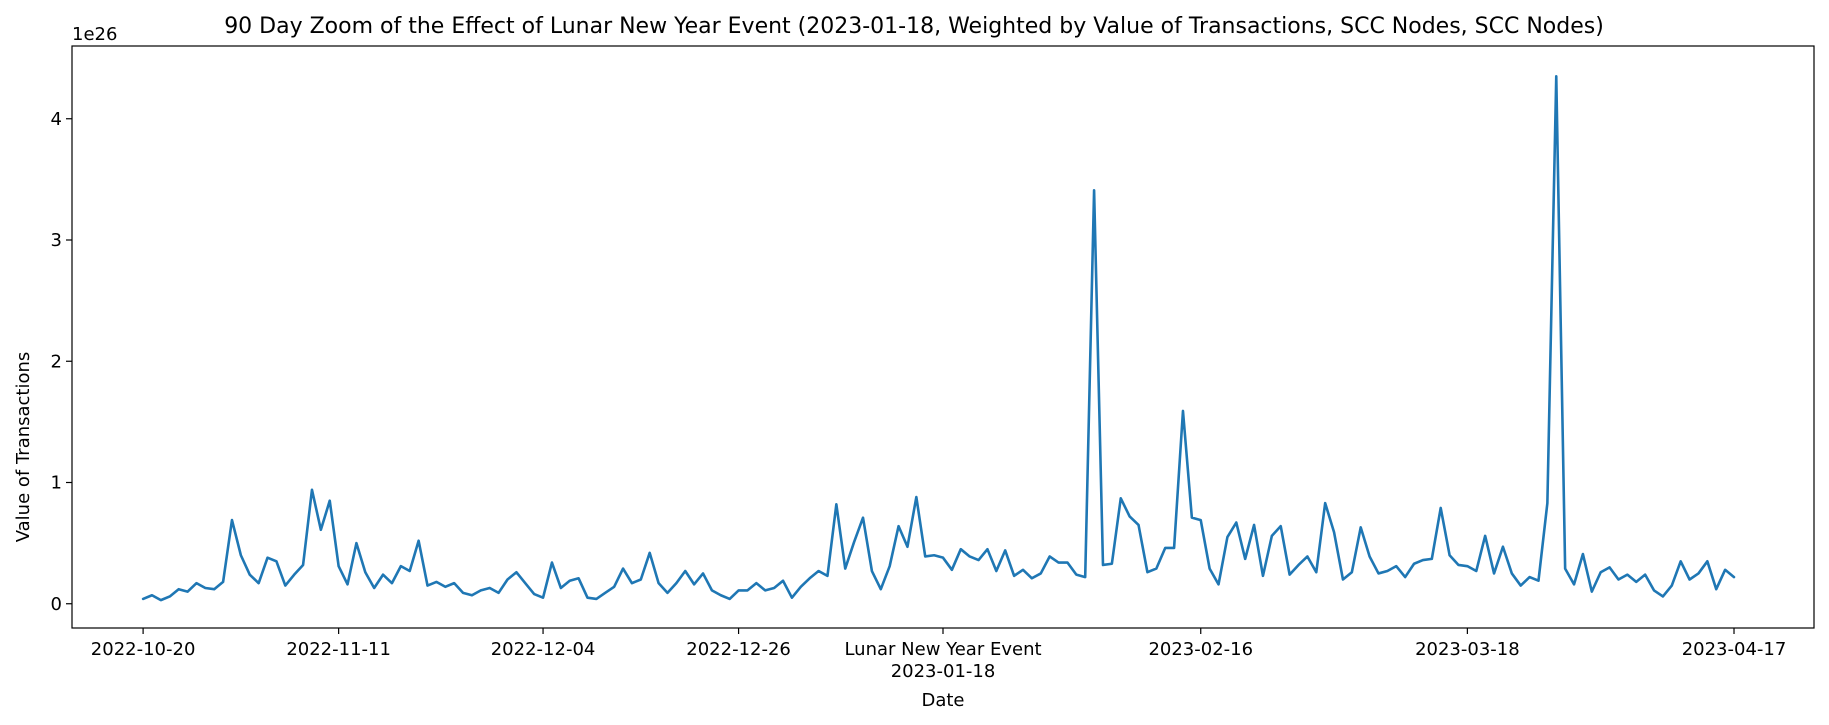 This screenshot has height=725, width=1829. I want to click on x-tick-label: 2022-12-04, so click(543, 649).